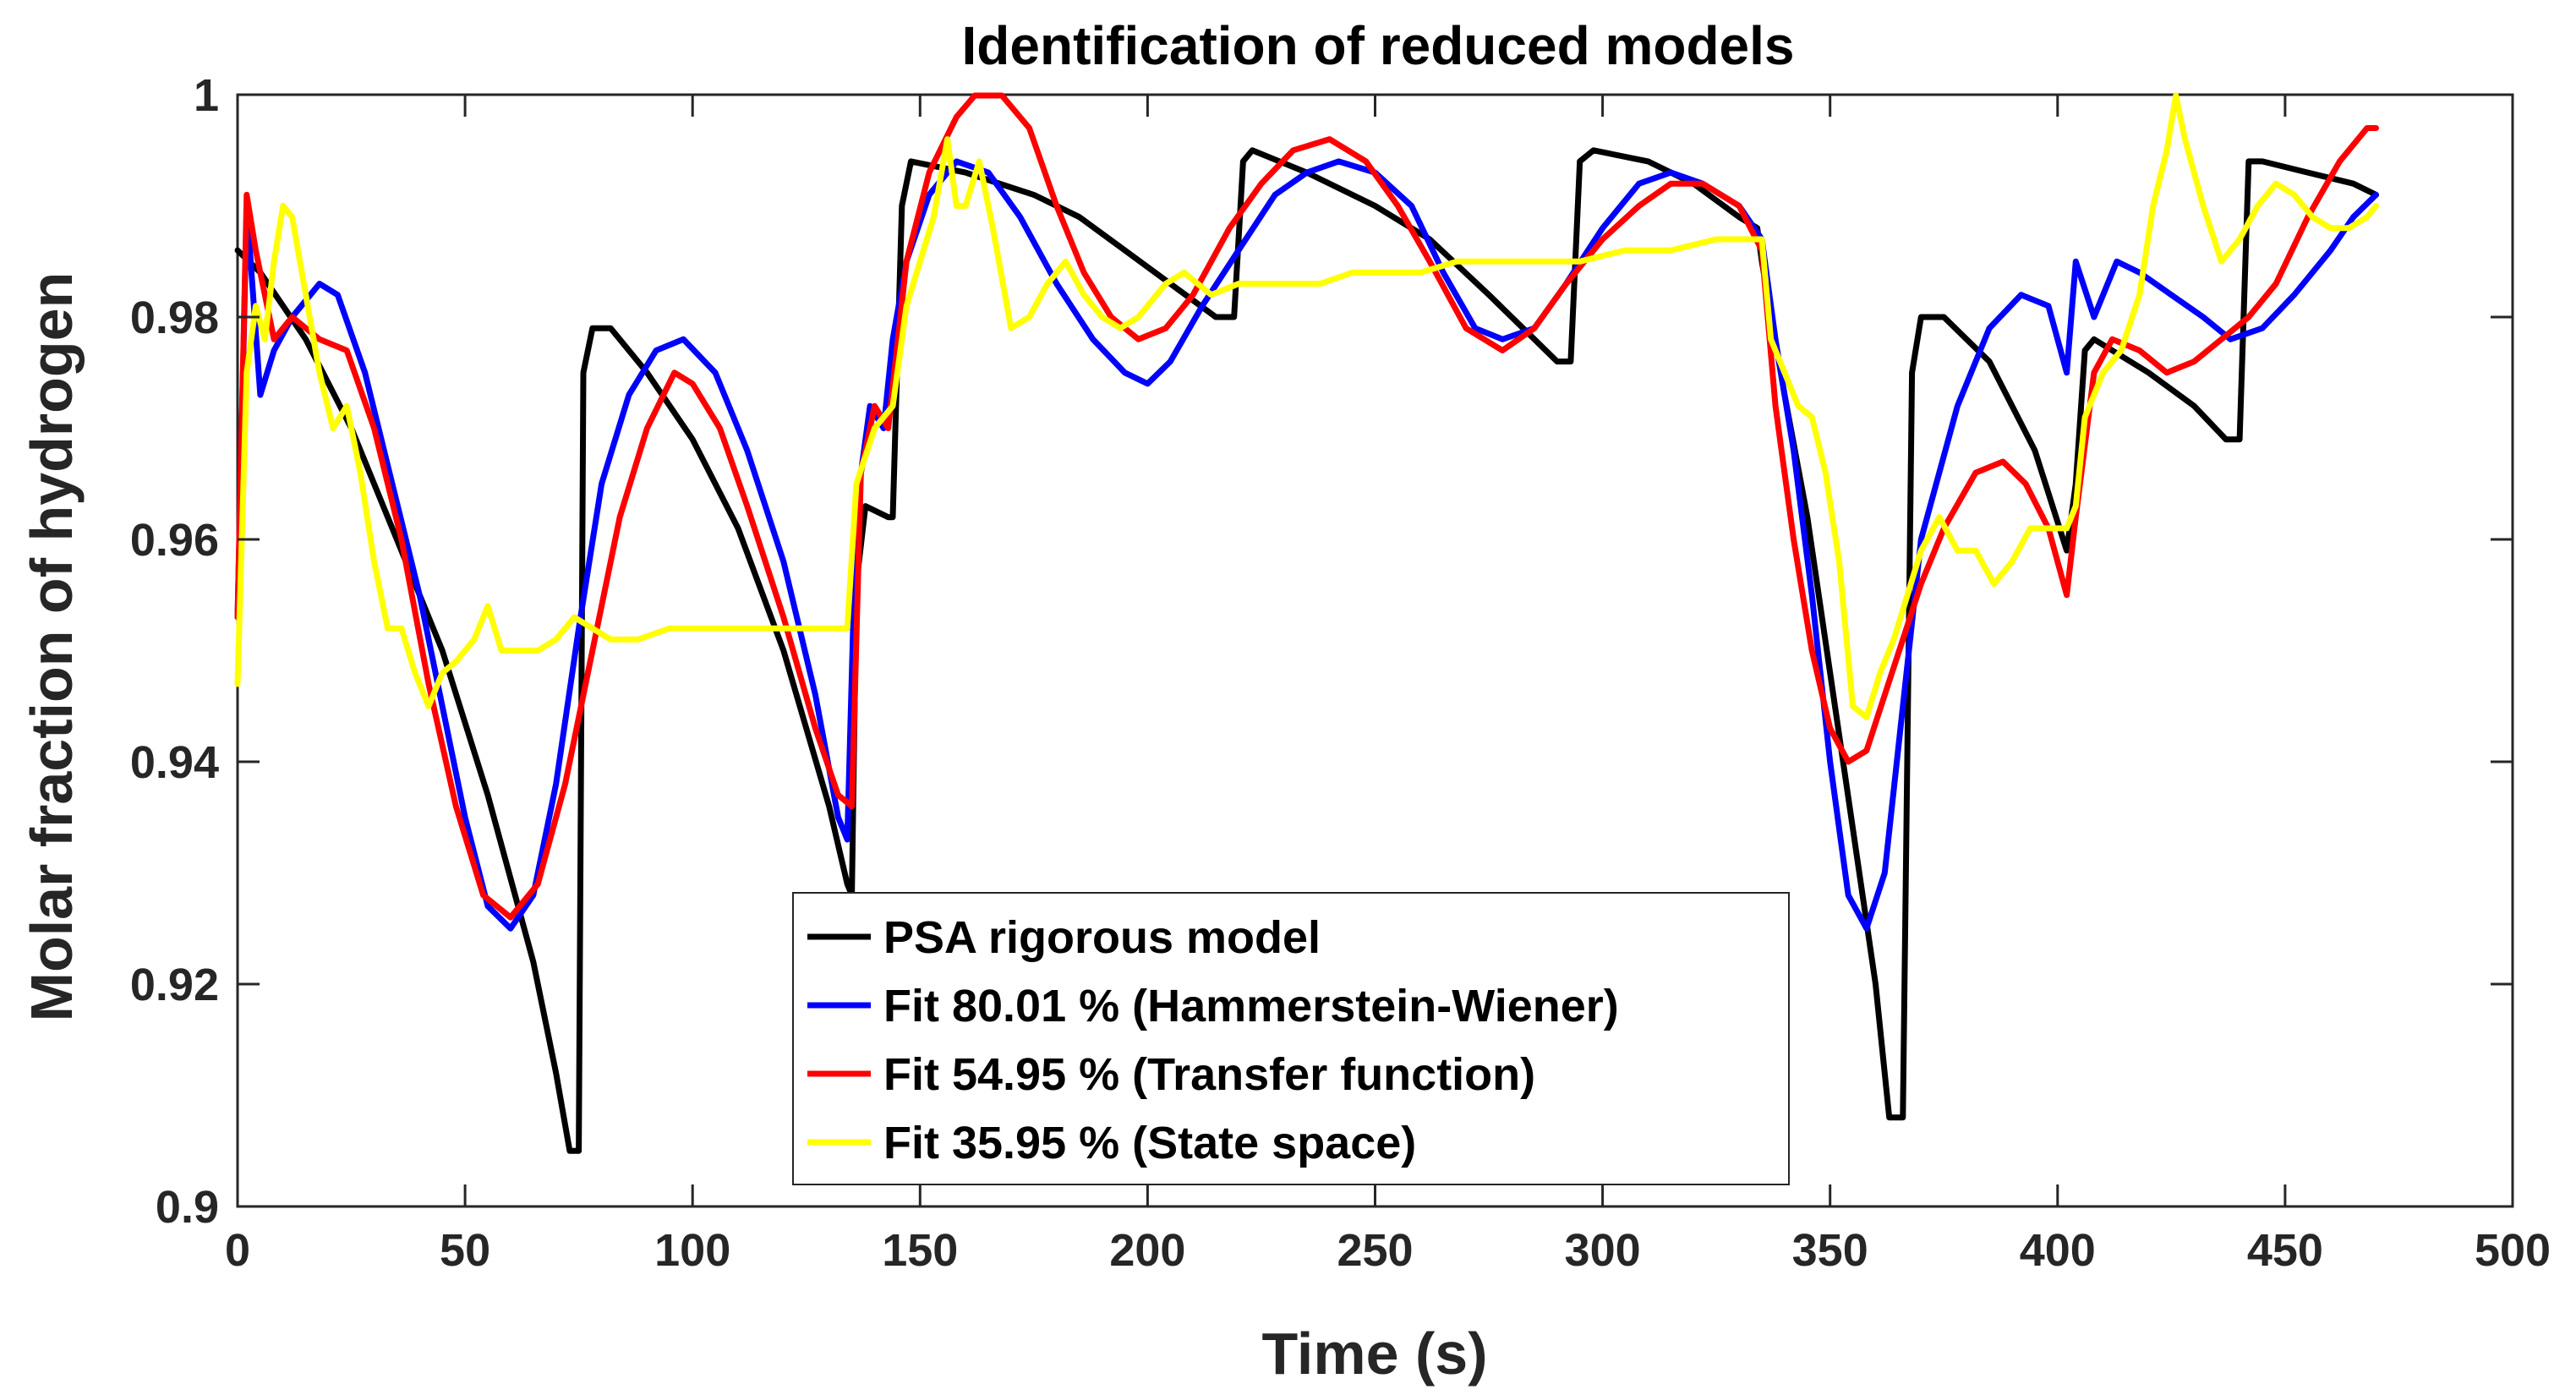  I want to click on legend-box, so click(1291, 1039).